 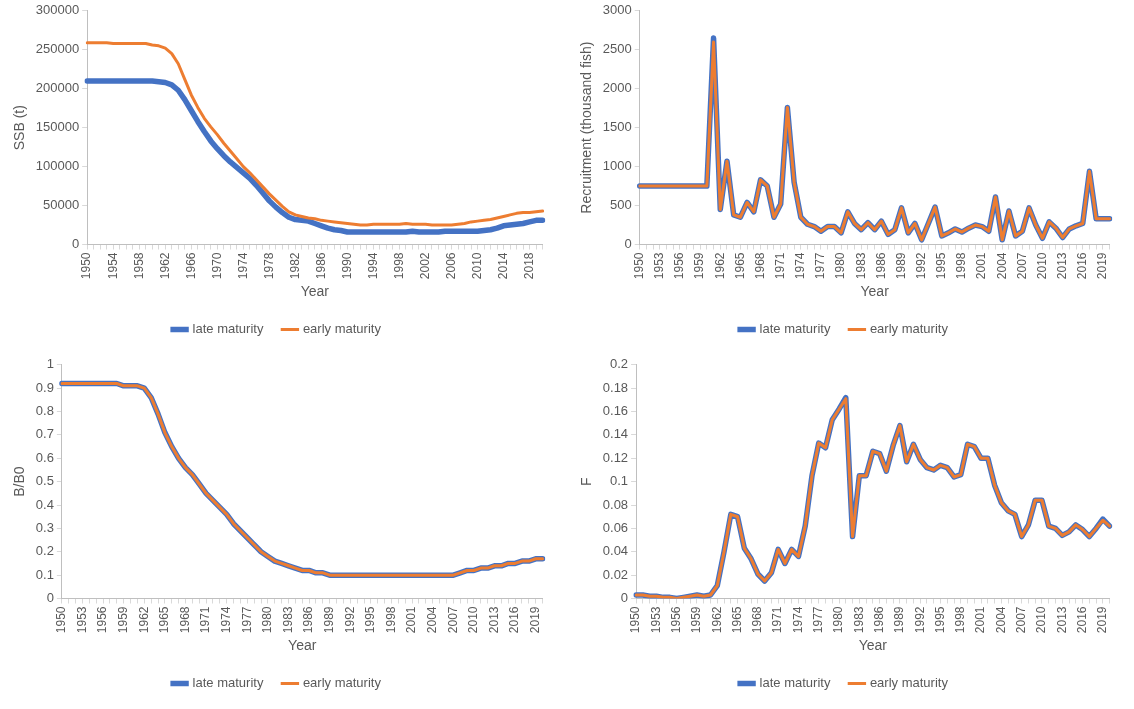 I want to click on x-tick-label: 1990, so click(x=346, y=266).